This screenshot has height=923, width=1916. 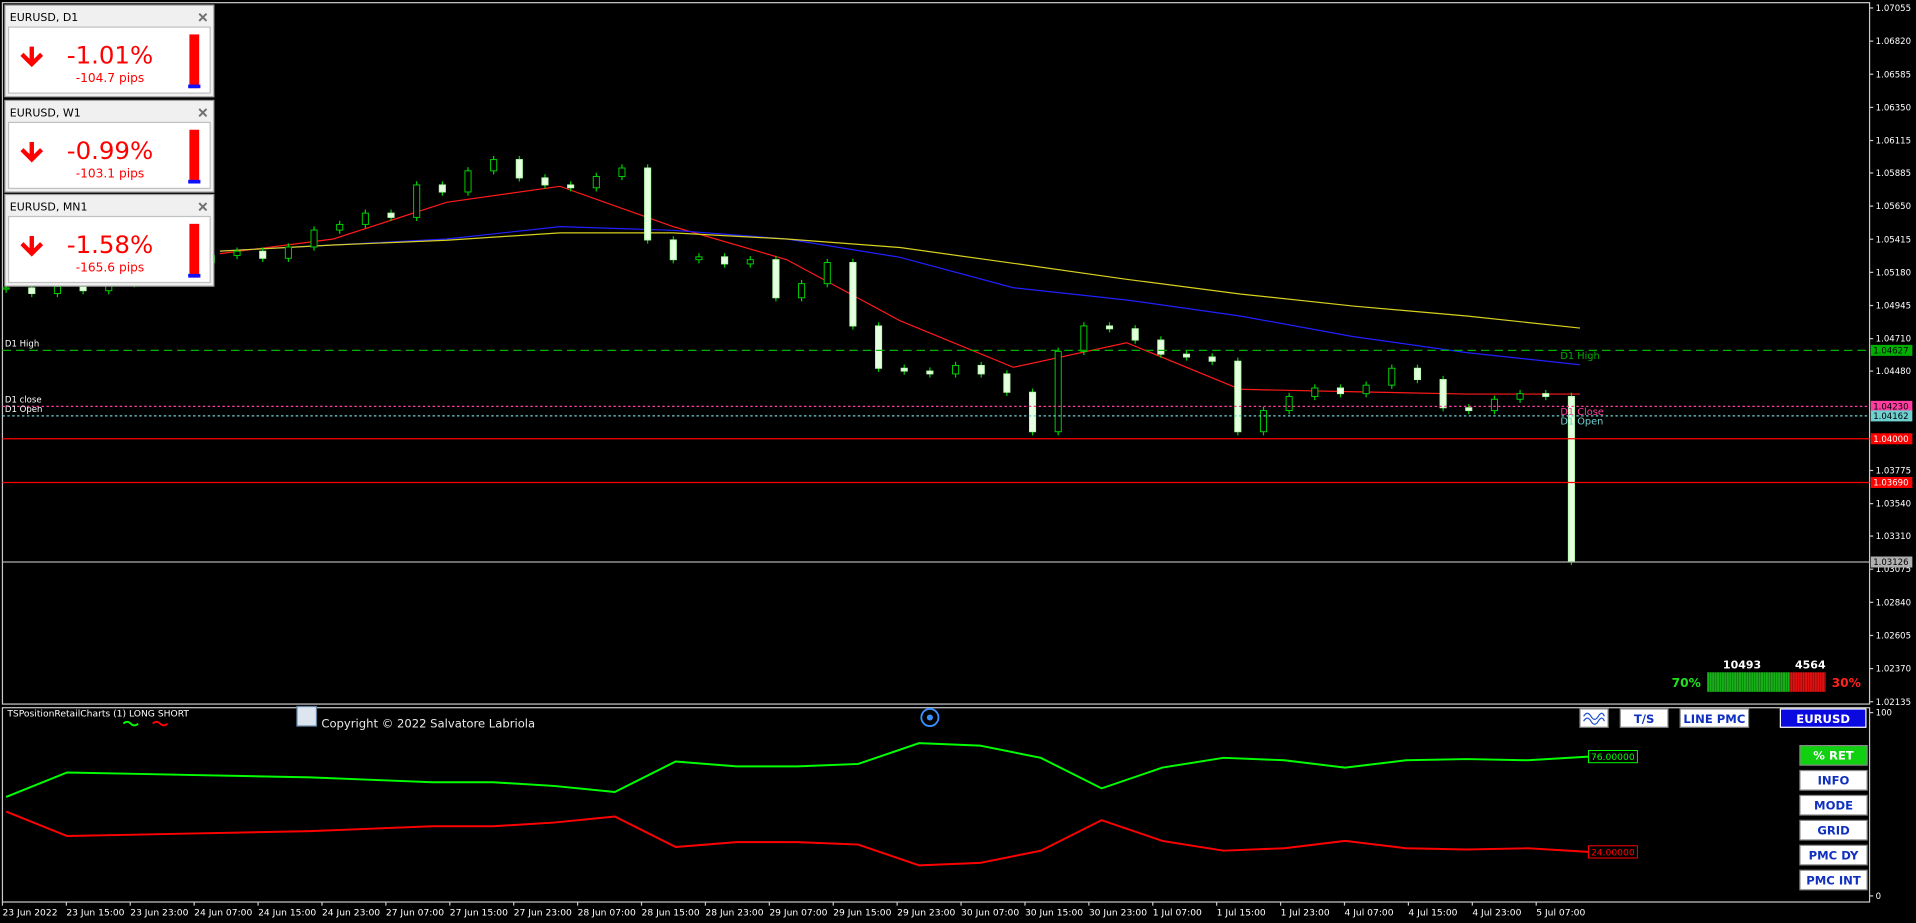 I want to click on sentiment-short-pct: 30%, so click(x=1846, y=683).